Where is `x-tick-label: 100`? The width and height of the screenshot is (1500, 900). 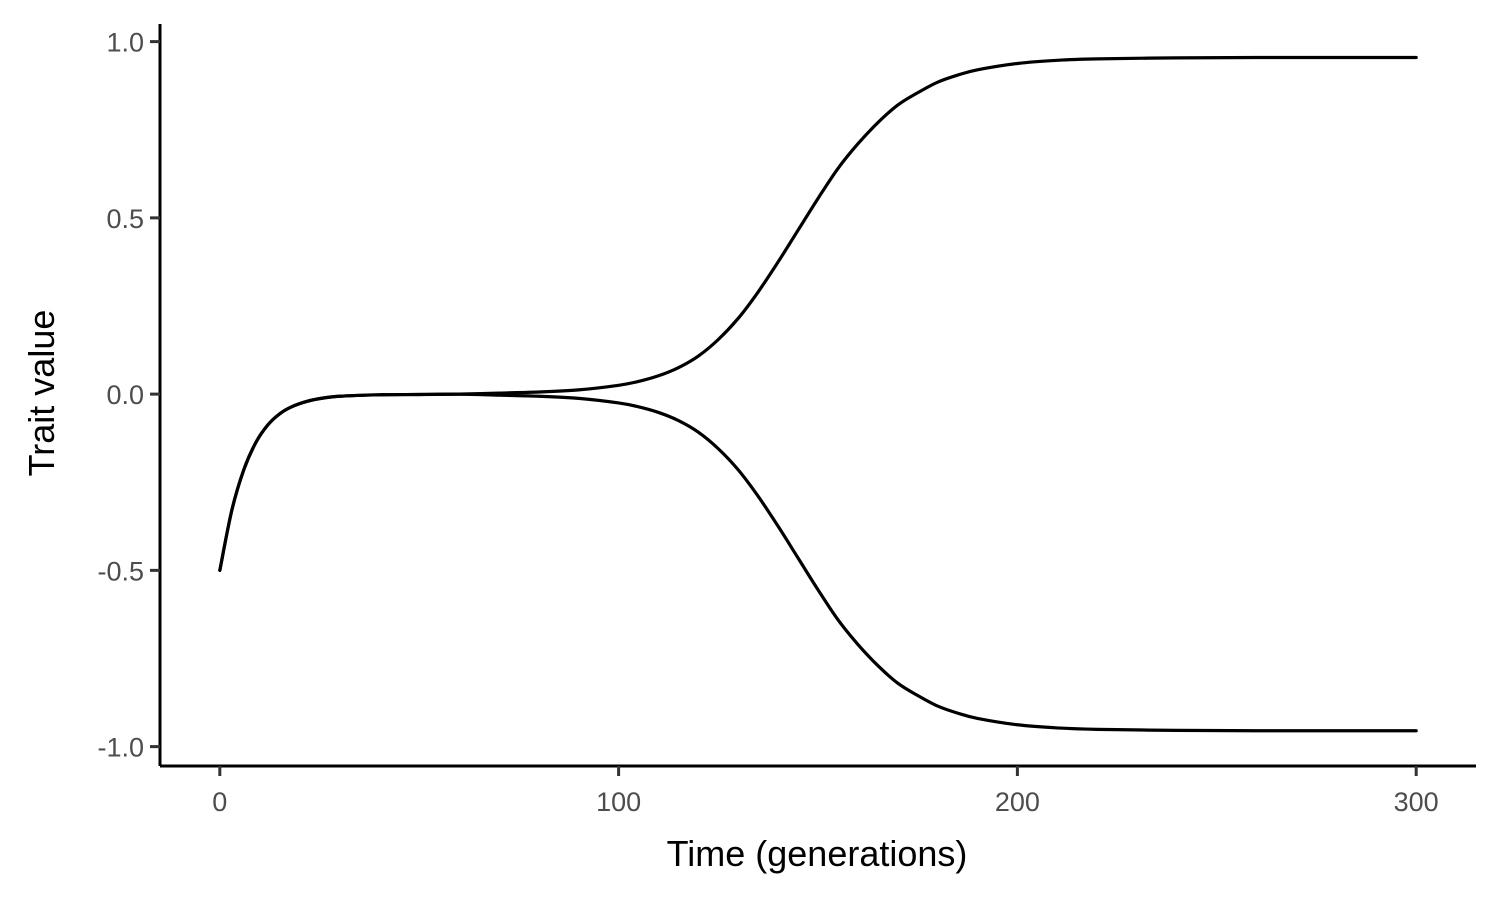
x-tick-label: 100 is located at coordinates (618, 802).